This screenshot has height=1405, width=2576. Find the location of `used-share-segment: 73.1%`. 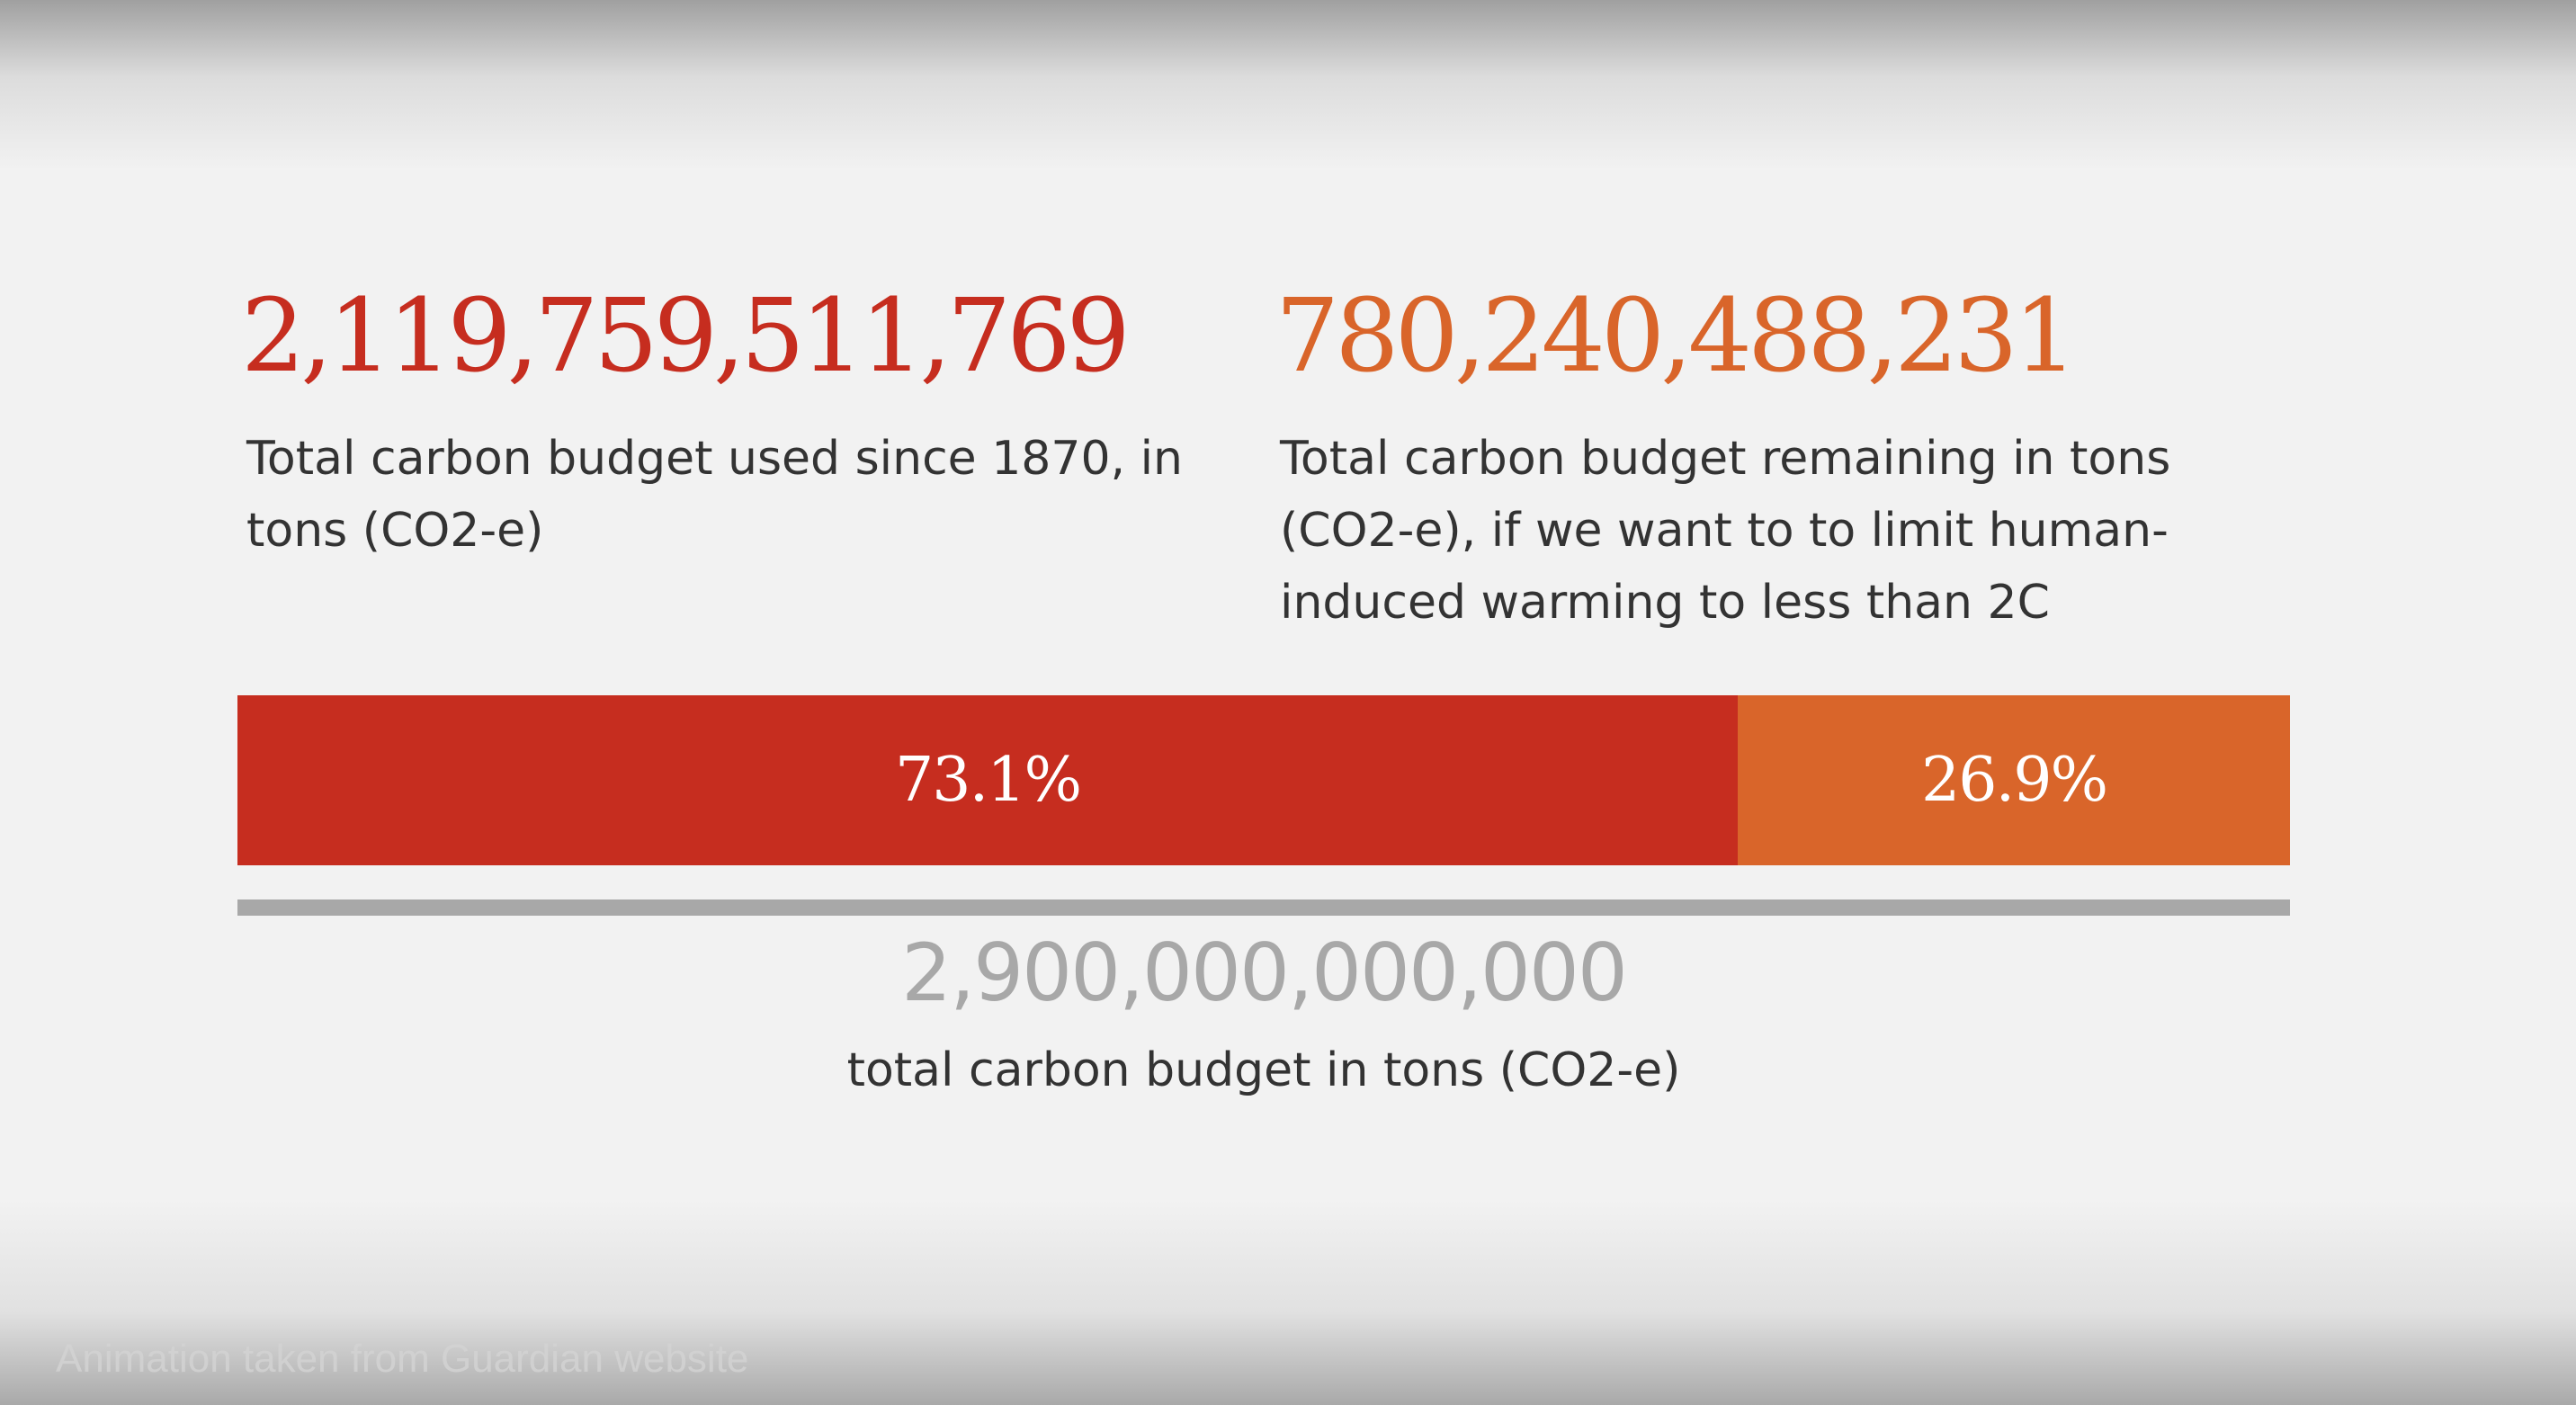

used-share-segment: 73.1% is located at coordinates (988, 780).